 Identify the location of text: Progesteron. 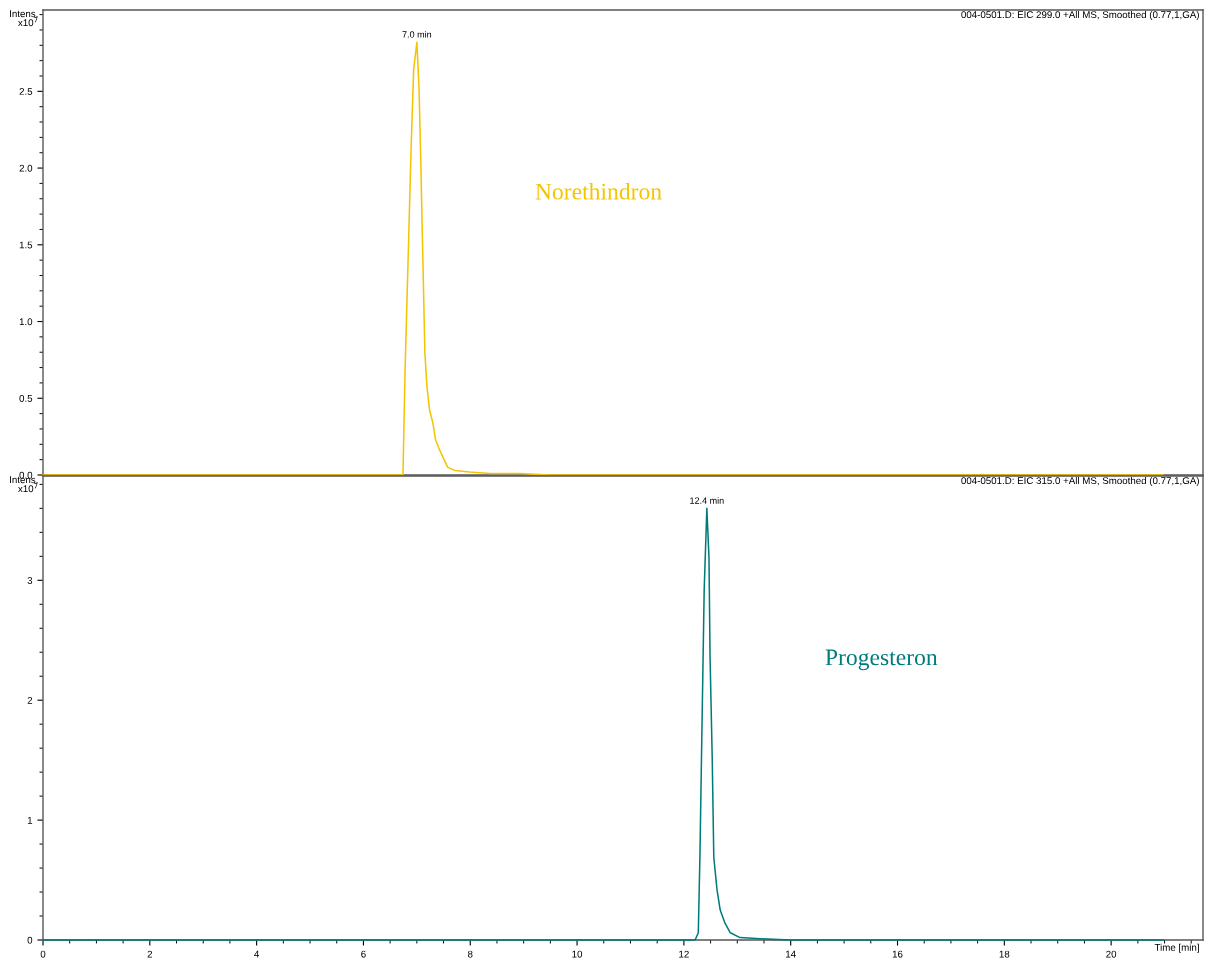
(881, 660).